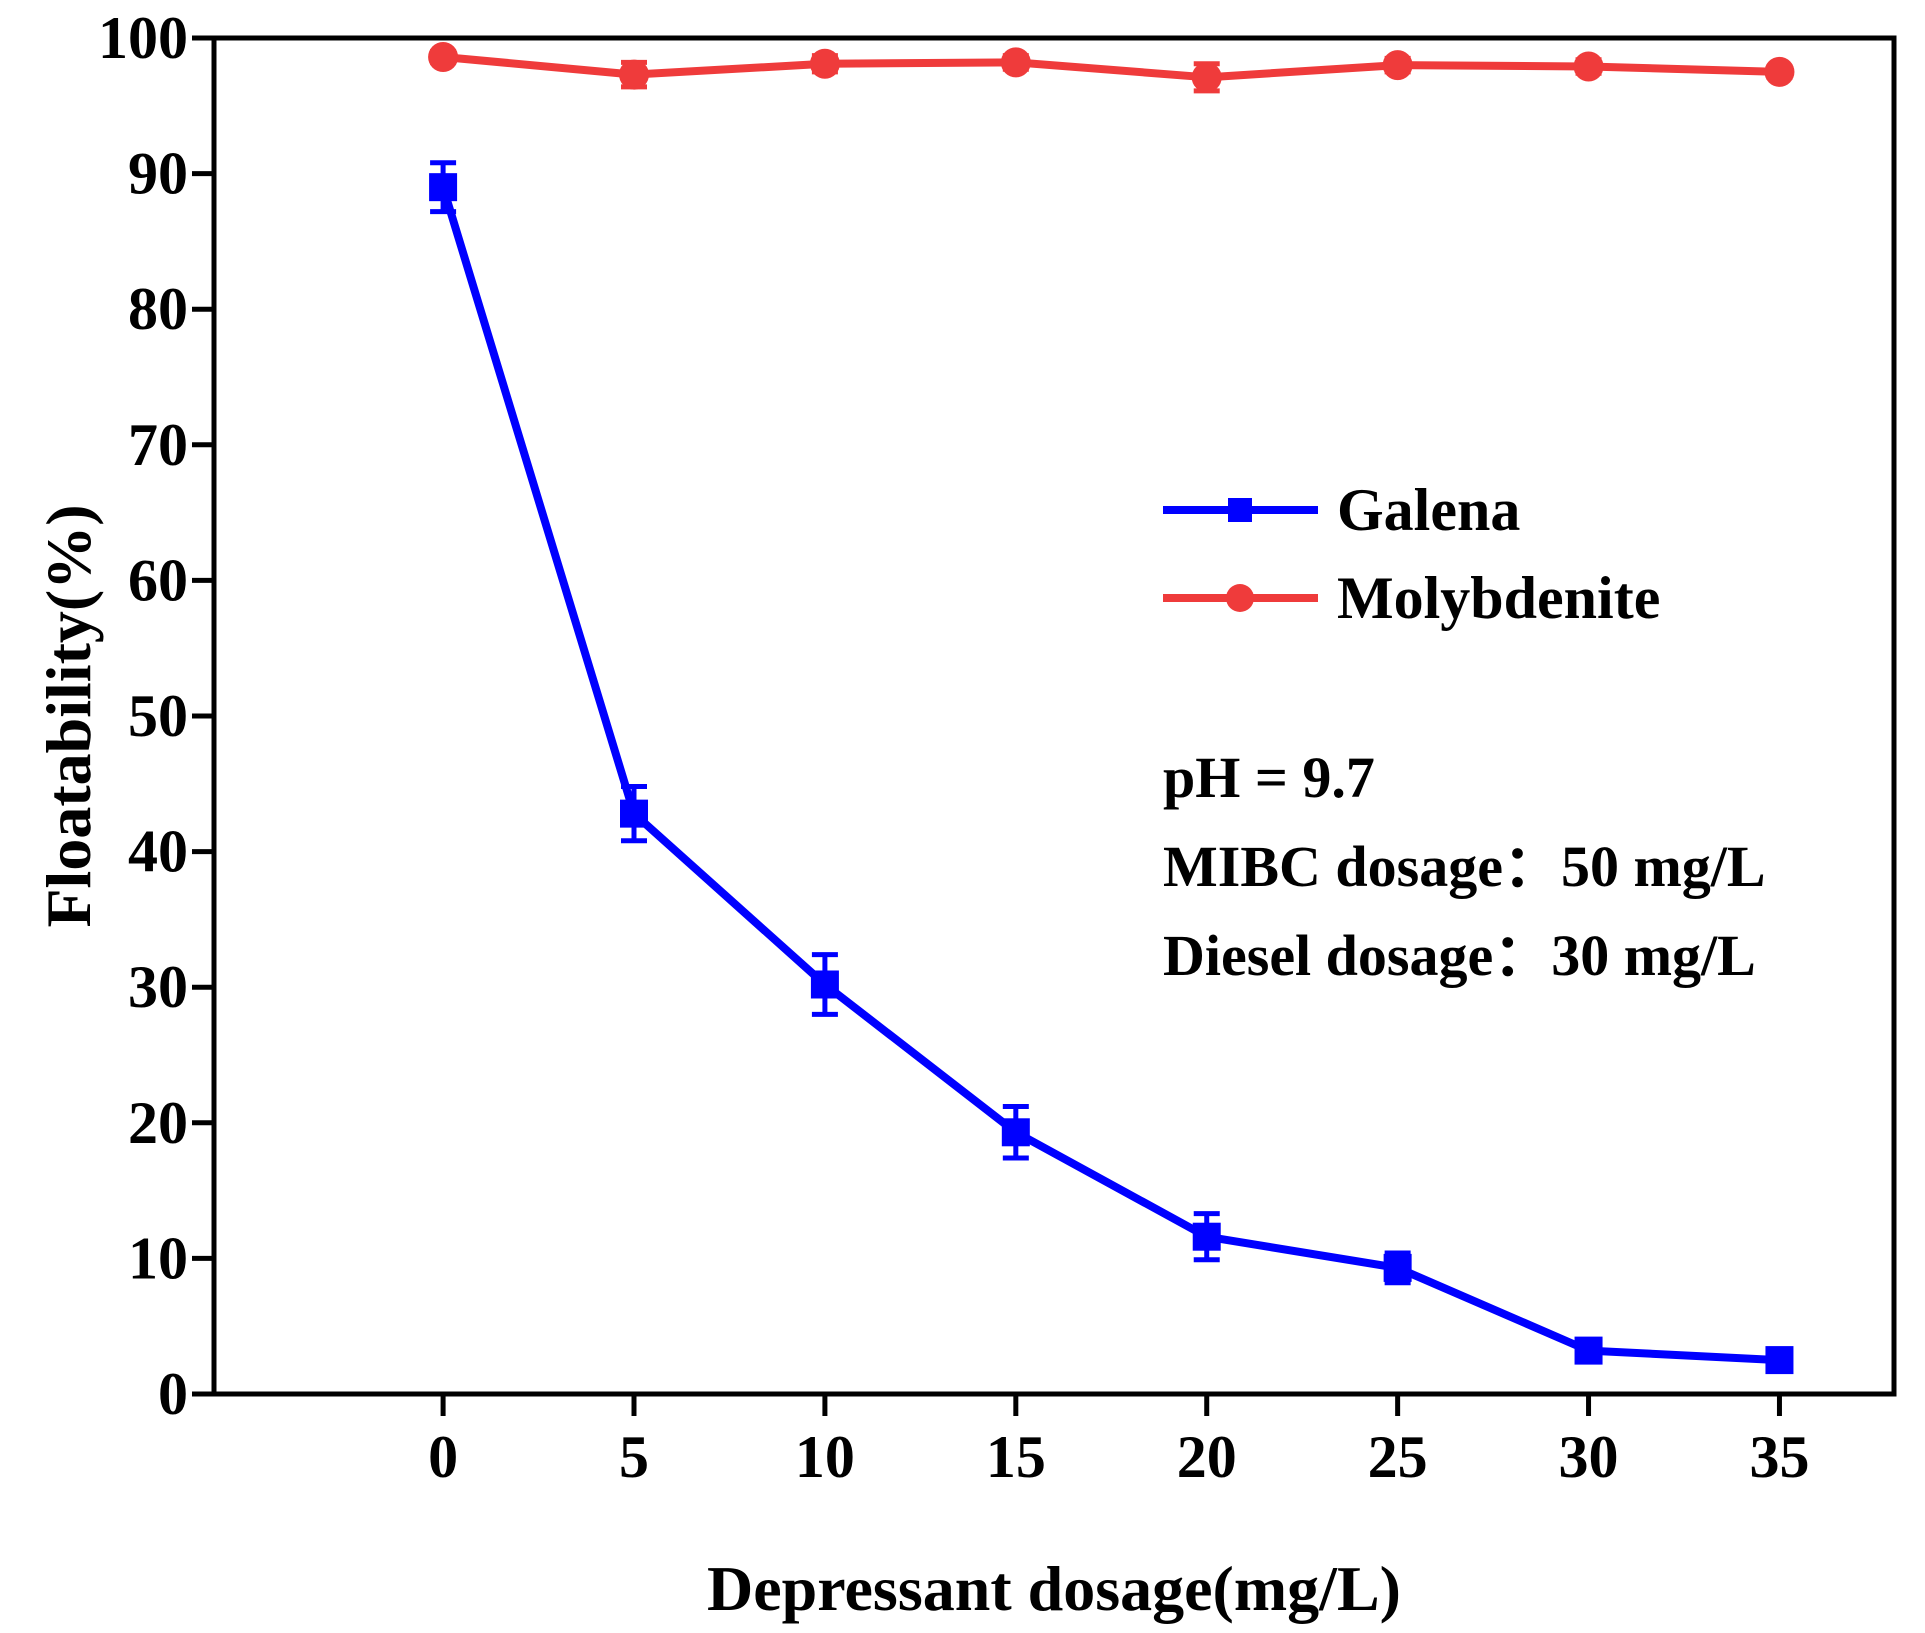 This screenshot has width=1925, height=1633. What do you see at coordinates (825, 1457) in the screenshot?
I see `x-tick-label: 10` at bounding box center [825, 1457].